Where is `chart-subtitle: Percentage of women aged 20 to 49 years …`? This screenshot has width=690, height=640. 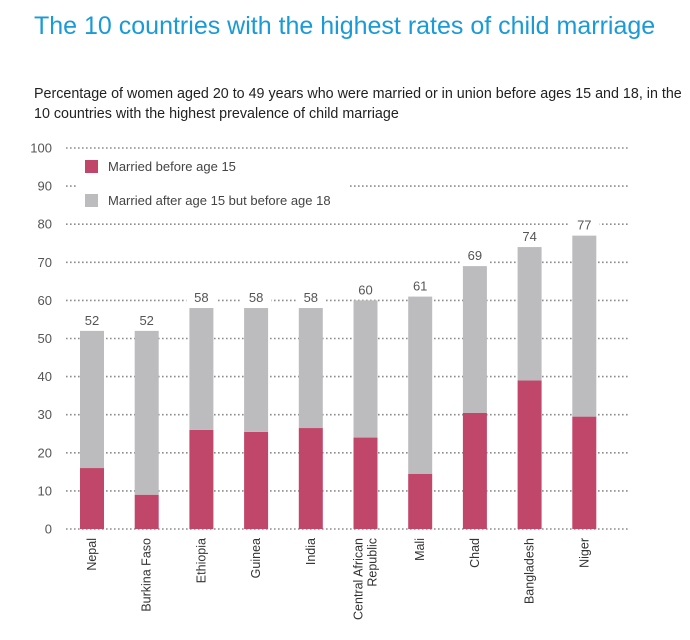 chart-subtitle: Percentage of women aged 20 to 49 years … is located at coordinates (358, 104).